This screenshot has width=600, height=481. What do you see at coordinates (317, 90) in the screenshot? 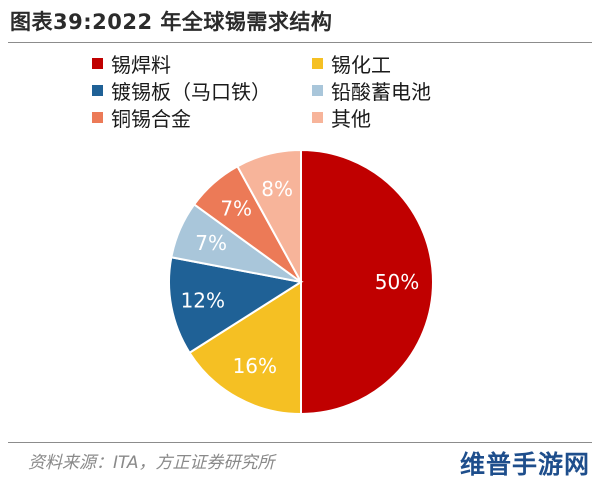
I see `legend-swatch-lead-acid-battery` at bounding box center [317, 90].